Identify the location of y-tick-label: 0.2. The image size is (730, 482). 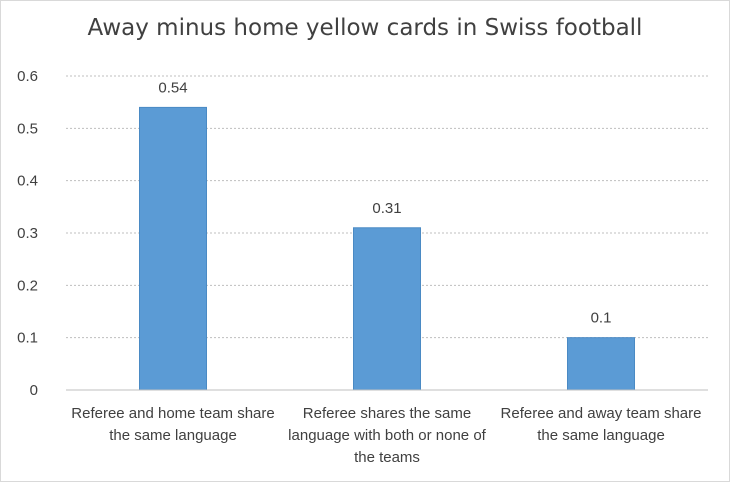
(27, 285).